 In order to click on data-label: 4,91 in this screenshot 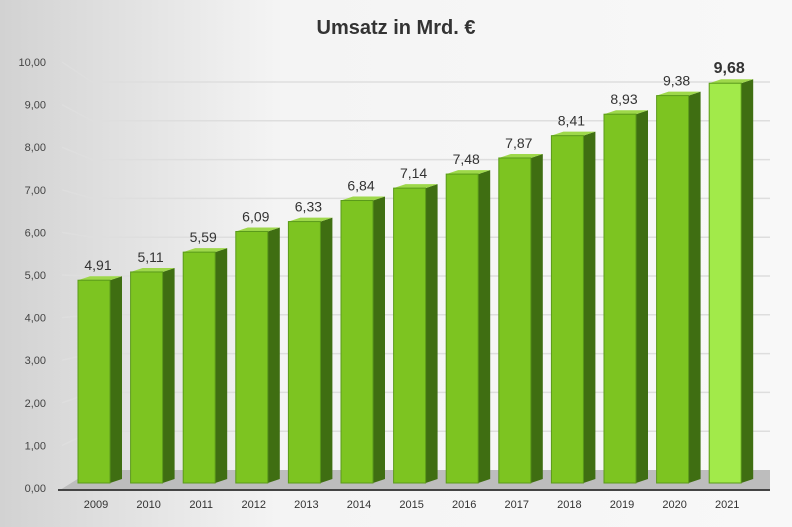, I will do `click(97, 265)`.